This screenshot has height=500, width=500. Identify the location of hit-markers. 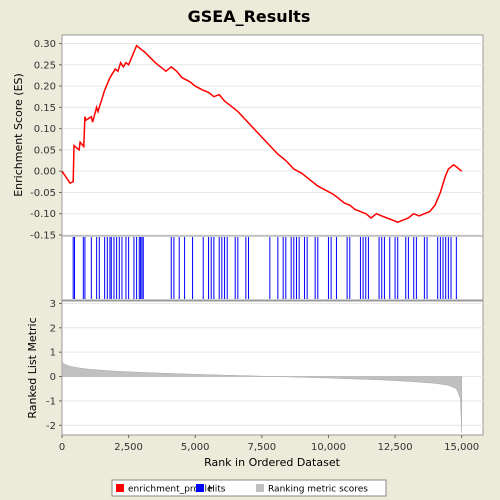
(264, 268).